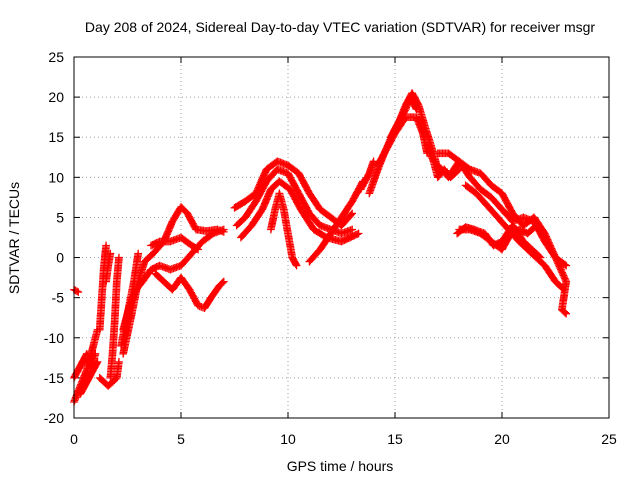 Image resolution: width=640 pixels, height=480 pixels. I want to click on y-tick-label: -5, so click(58, 298).